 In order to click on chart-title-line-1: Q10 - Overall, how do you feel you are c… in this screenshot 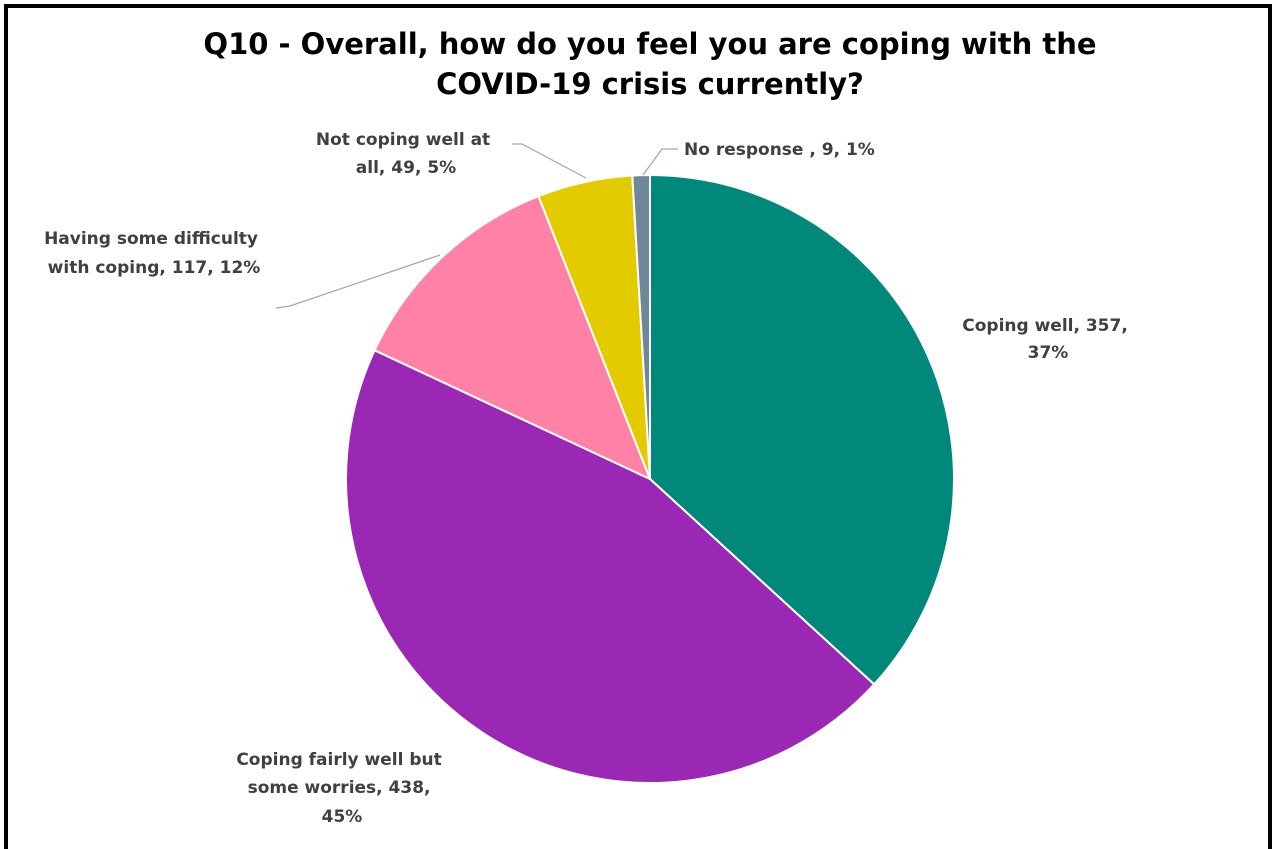, I will do `click(650, 44)`.